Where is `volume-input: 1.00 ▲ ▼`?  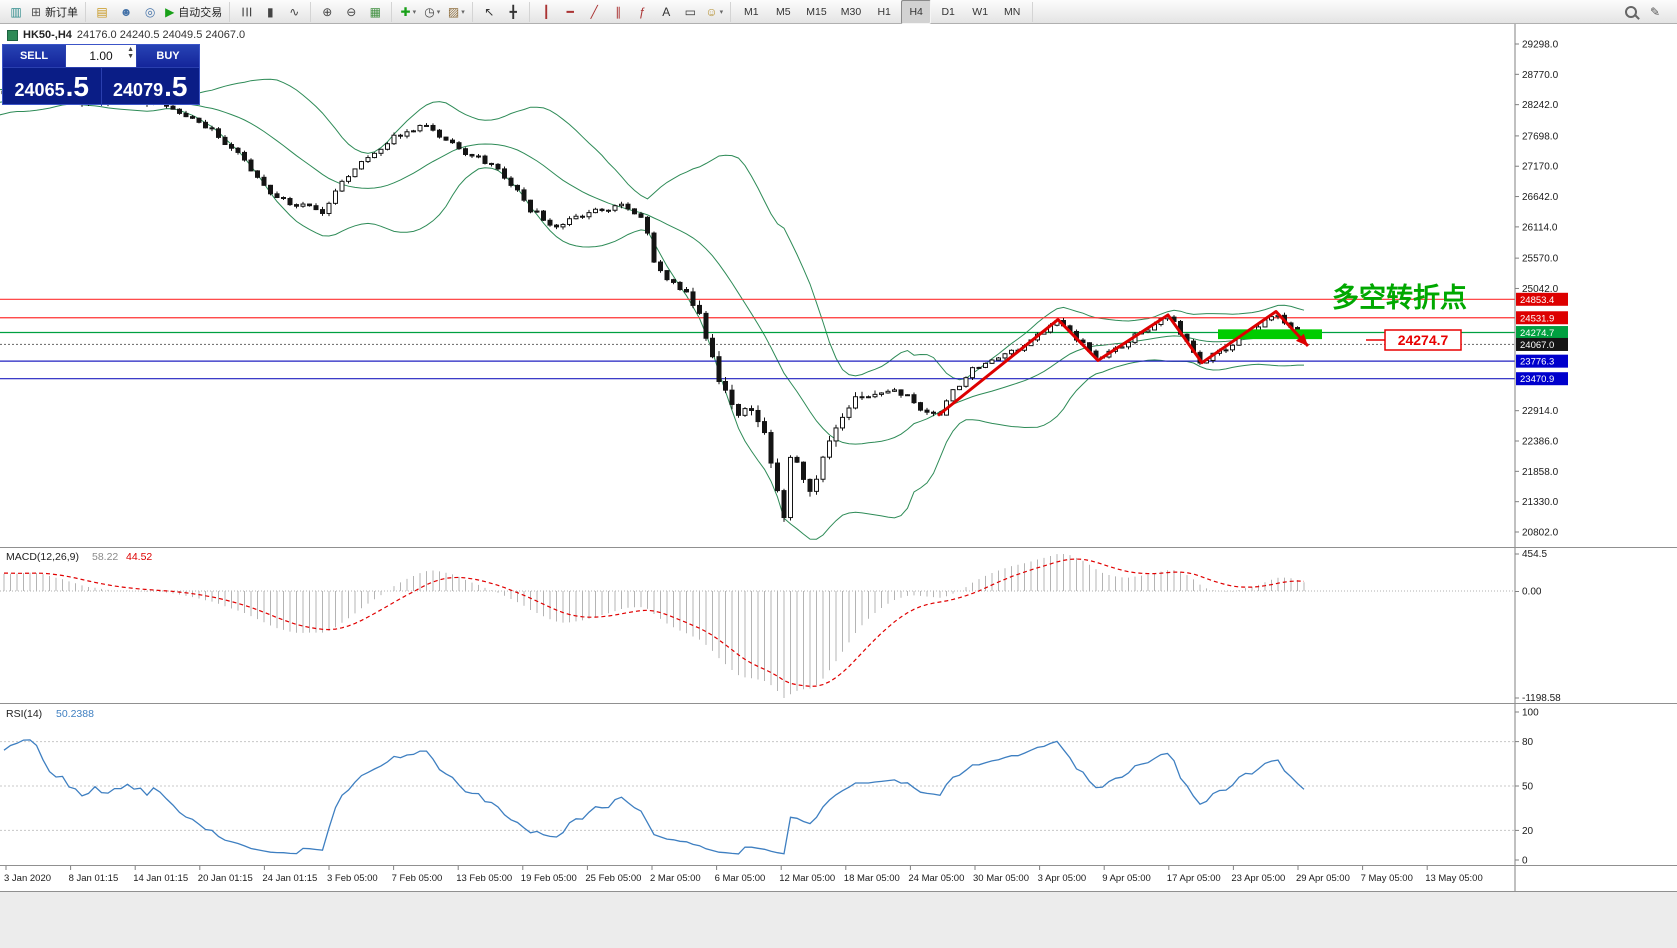
volume-input: 1.00 ▲ ▼ is located at coordinates (101, 56).